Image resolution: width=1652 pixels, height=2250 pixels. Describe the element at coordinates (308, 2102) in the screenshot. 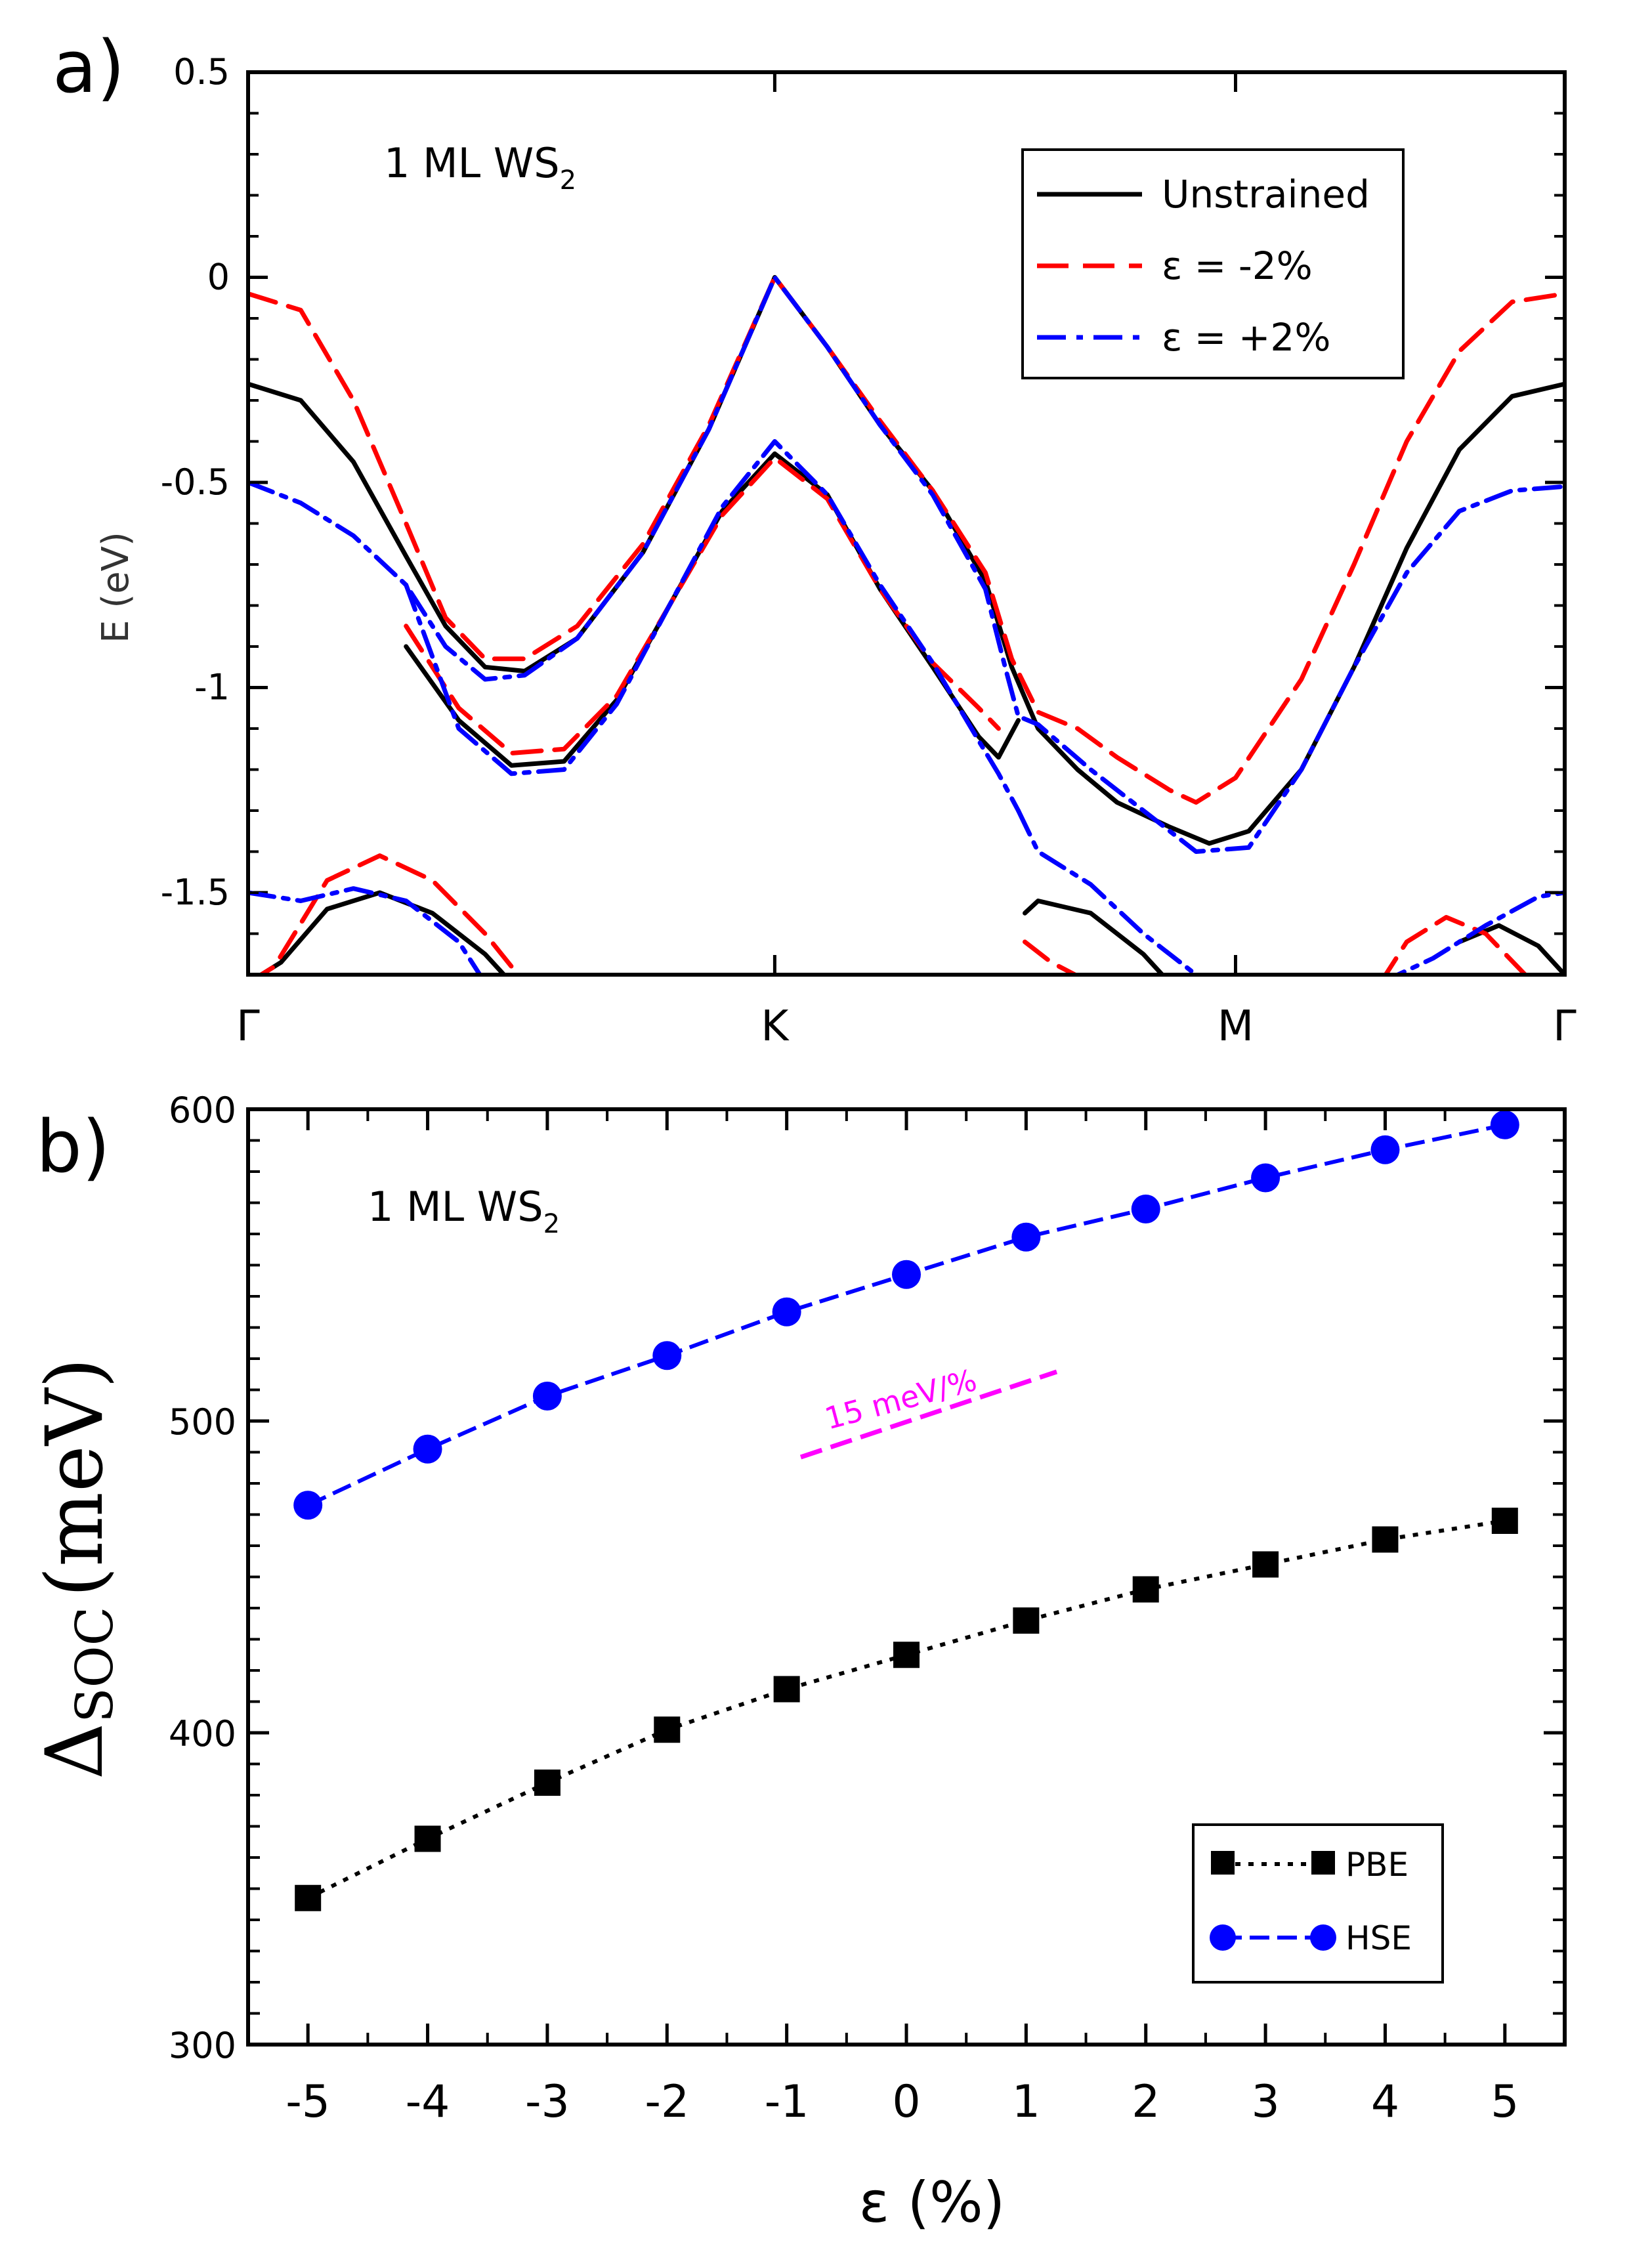

I see `panel-b-x-tick-label: -5` at that location.